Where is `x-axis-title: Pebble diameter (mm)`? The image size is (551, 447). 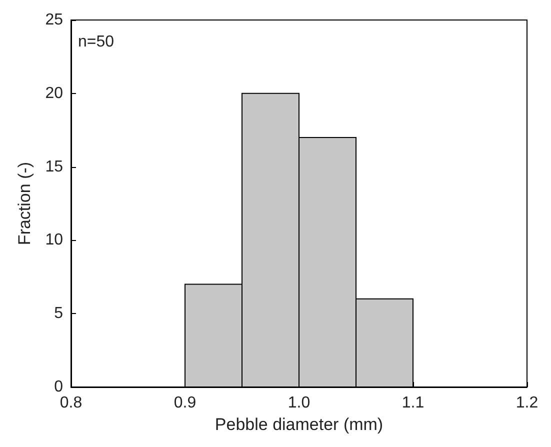 x-axis-title: Pebble diameter (mm) is located at coordinates (299, 424).